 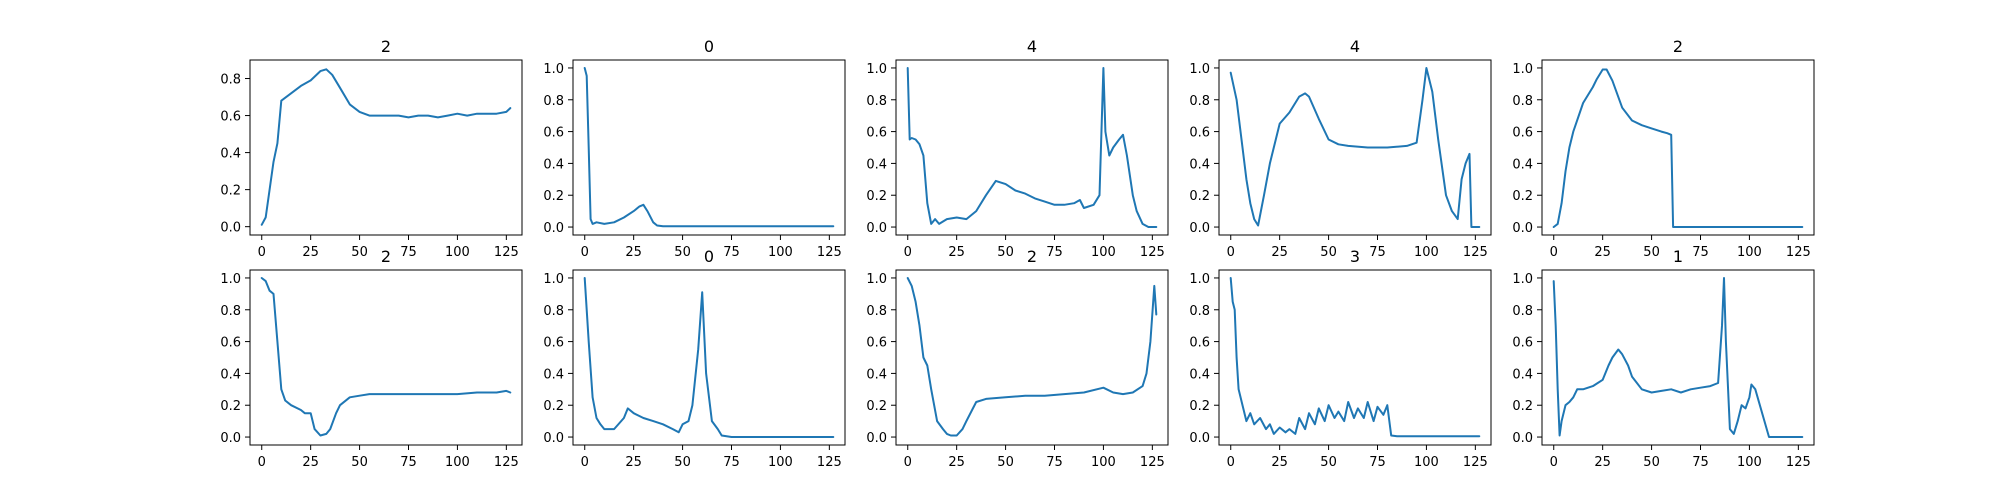 I want to click on panel-title: 3, so click(x=1355, y=256).